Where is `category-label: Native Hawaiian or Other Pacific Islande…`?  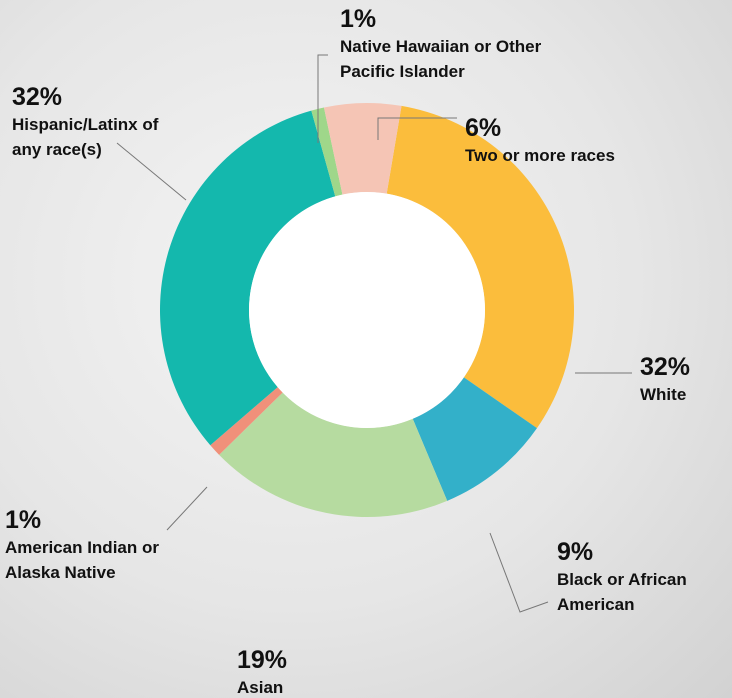 category-label: Native Hawaiian or Other Pacific Islande… is located at coordinates (441, 59).